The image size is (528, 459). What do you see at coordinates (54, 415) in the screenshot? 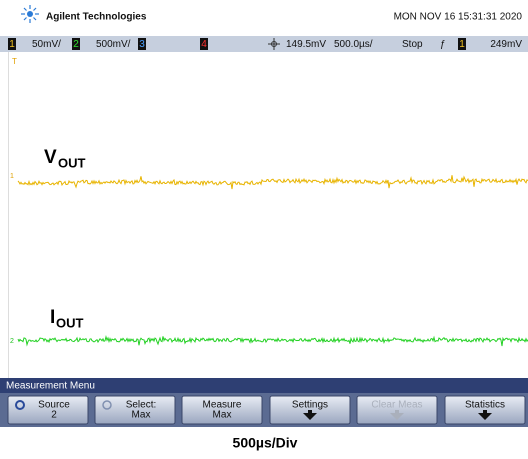
I see `softkey-label: 2` at bounding box center [54, 415].